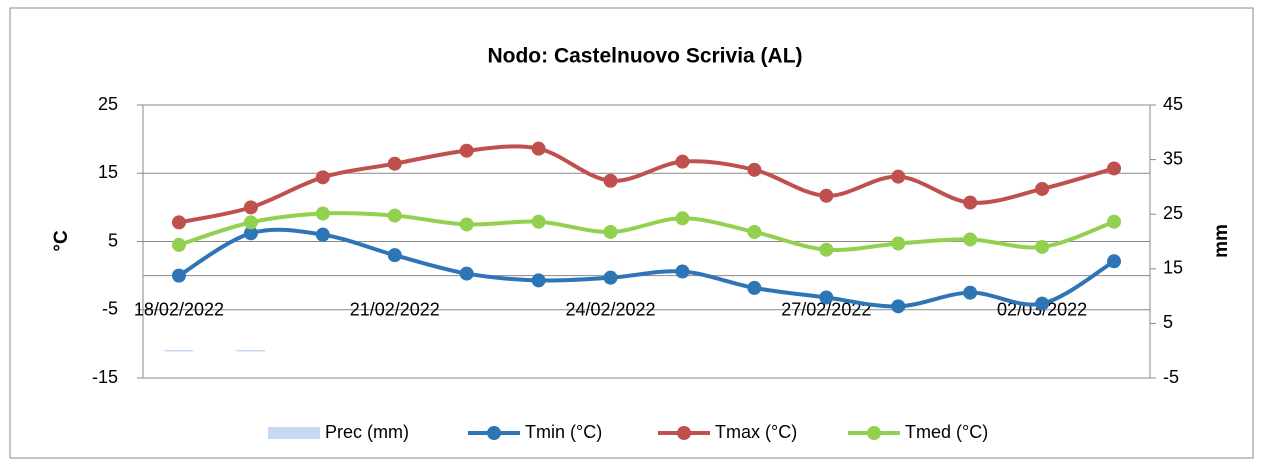 The width and height of the screenshot is (1263, 466). Describe the element at coordinates (826, 309) in the screenshot. I see `x-tick-label: 27/02/2022` at that location.